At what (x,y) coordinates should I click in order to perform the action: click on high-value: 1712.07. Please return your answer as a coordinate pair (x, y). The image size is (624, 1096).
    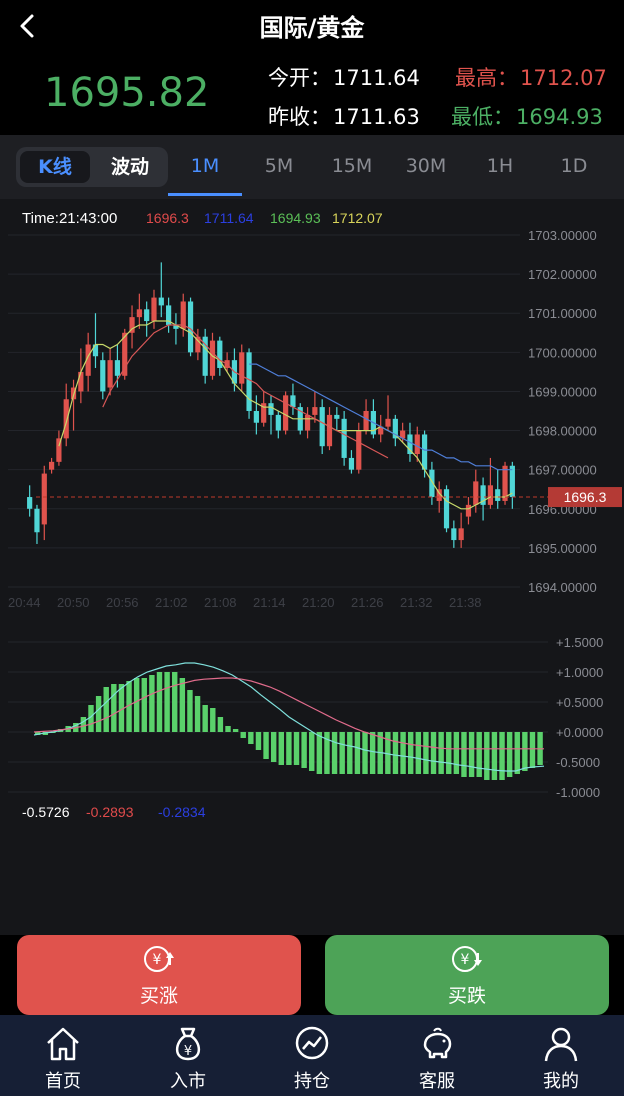
    Looking at the image, I should click on (563, 78).